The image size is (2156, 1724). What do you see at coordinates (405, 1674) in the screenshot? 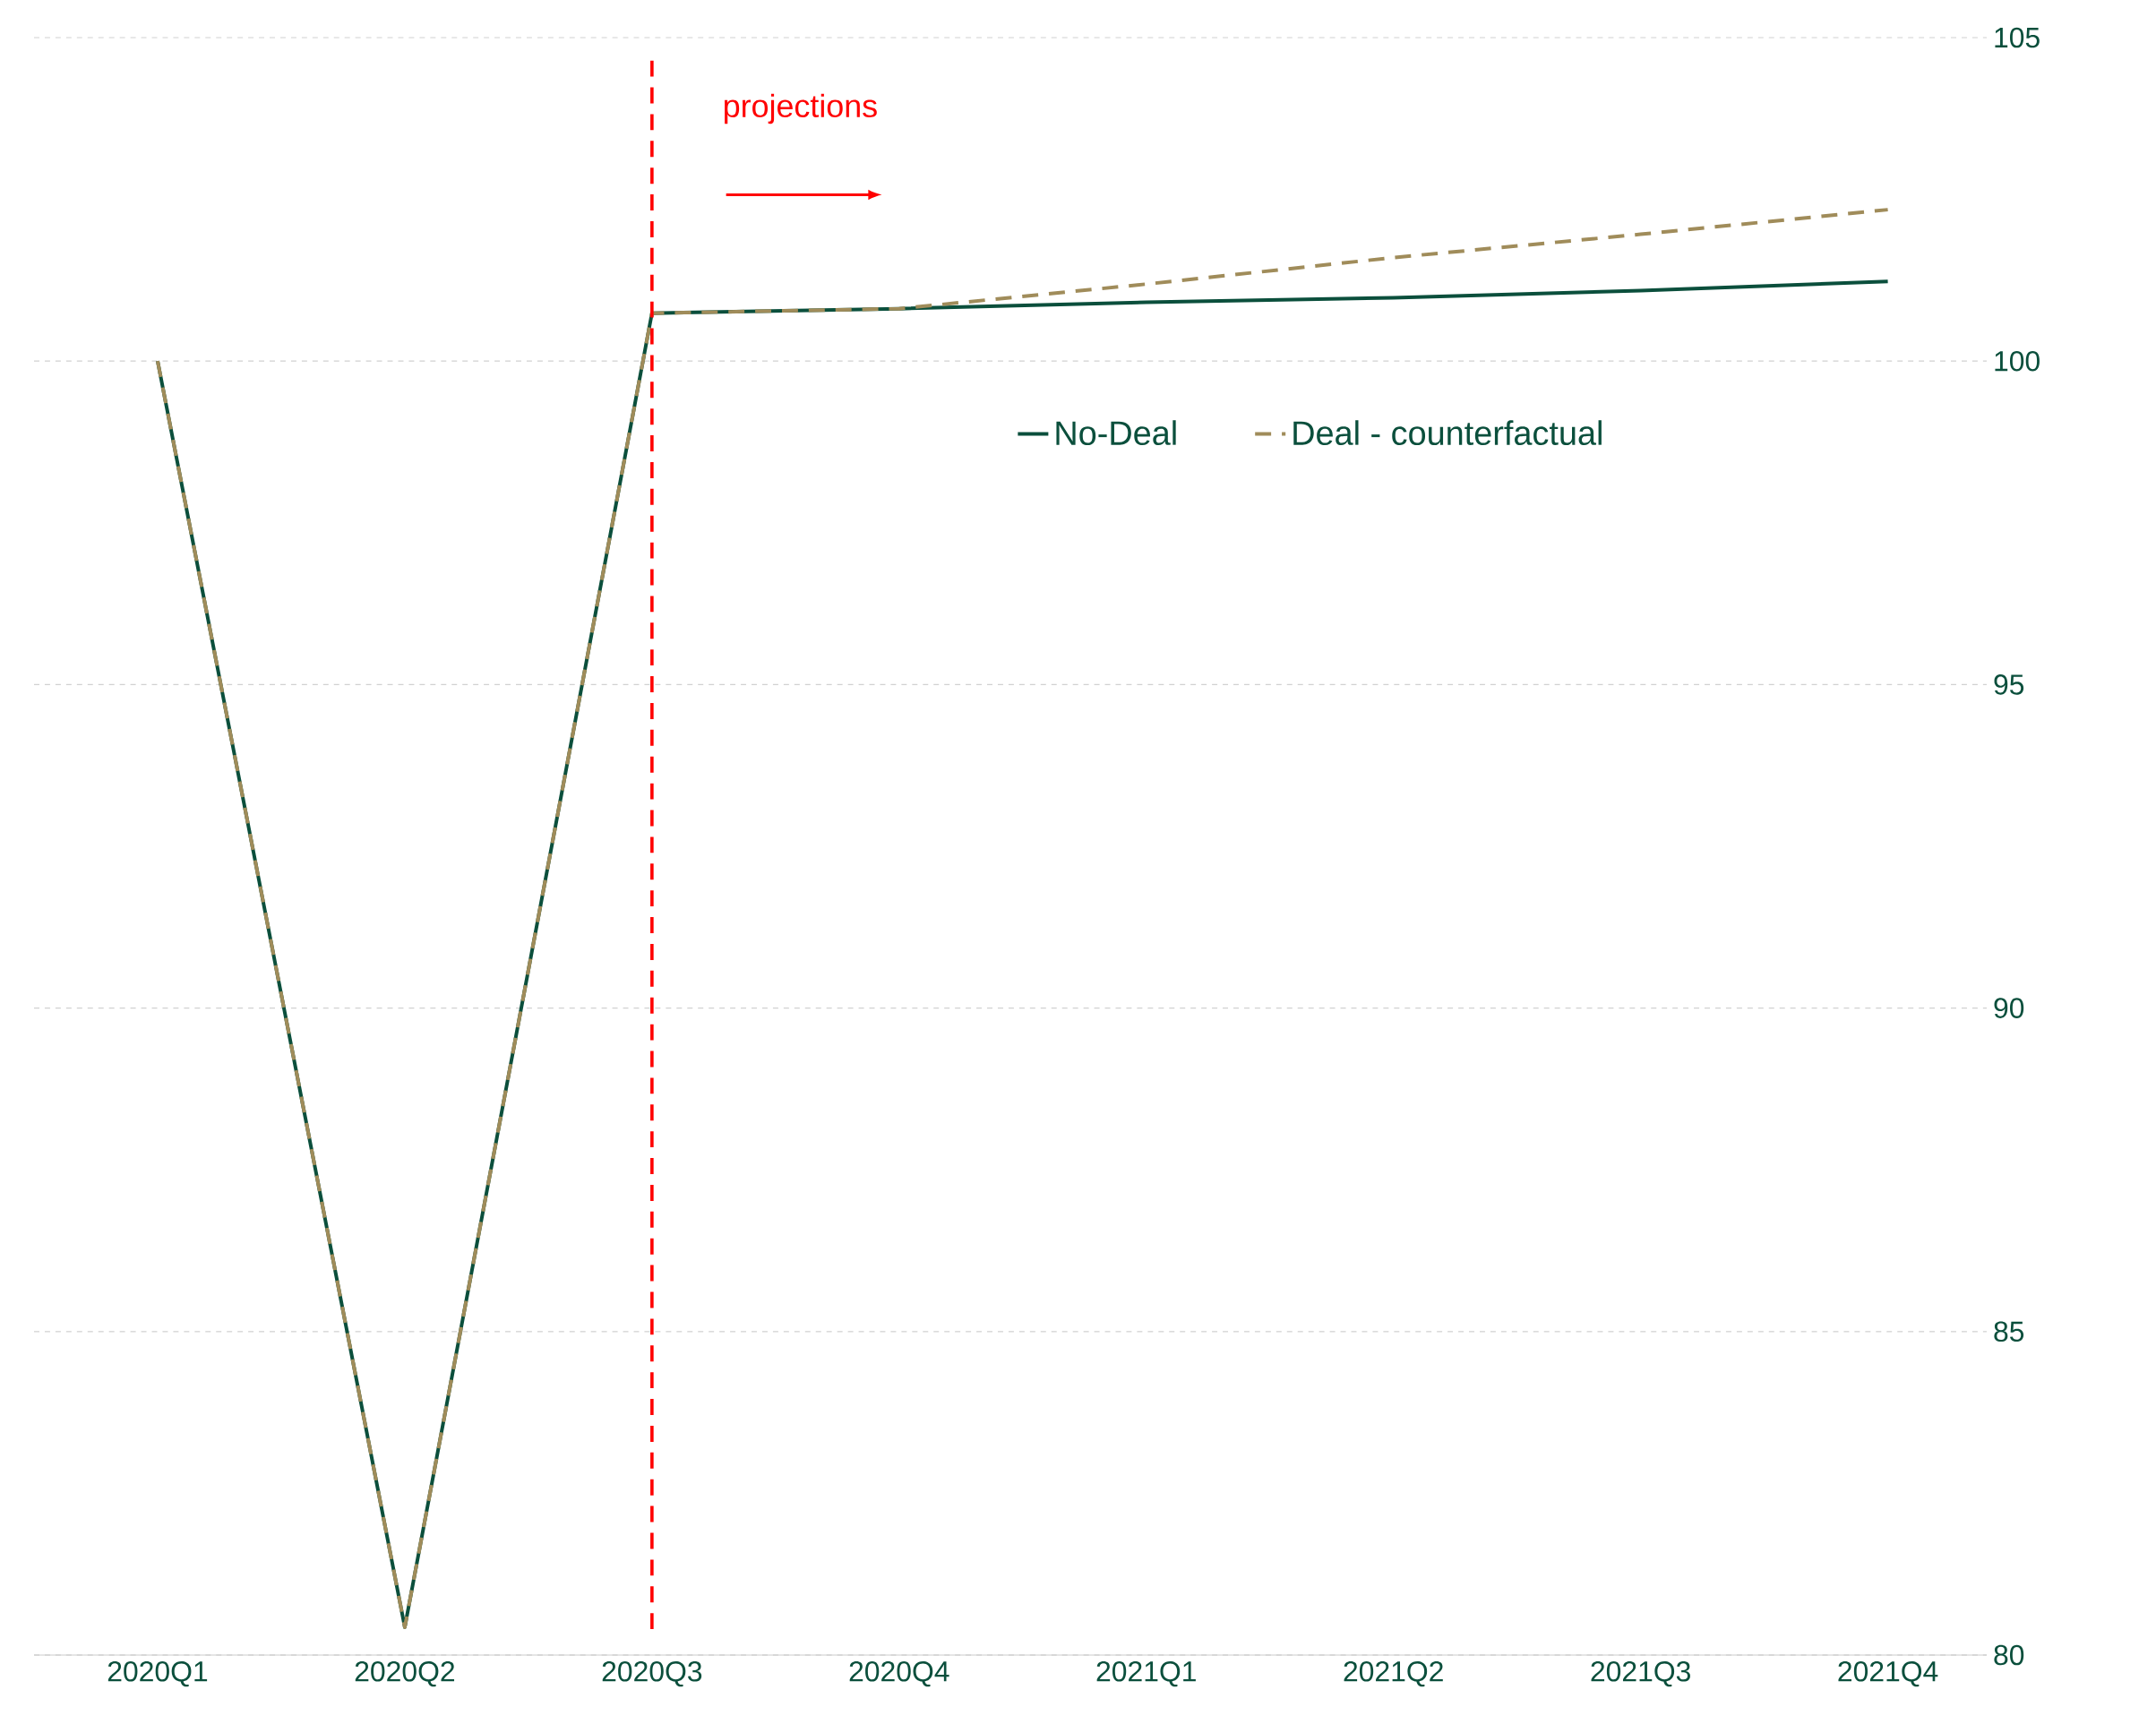
I see `x-tick-label: 2020Q2` at bounding box center [405, 1674].